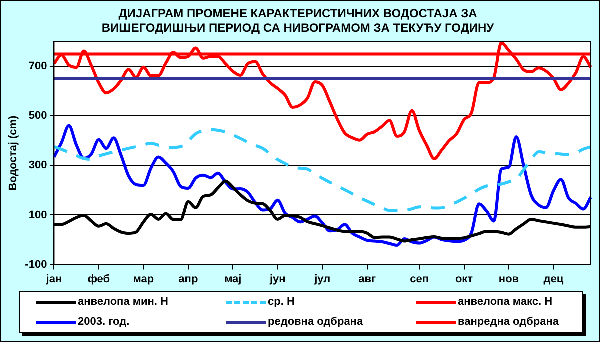 The image size is (600, 342). What do you see at coordinates (505, 302) in the screenshot?
I see `legend-label: анвелопа макс. Н` at bounding box center [505, 302].